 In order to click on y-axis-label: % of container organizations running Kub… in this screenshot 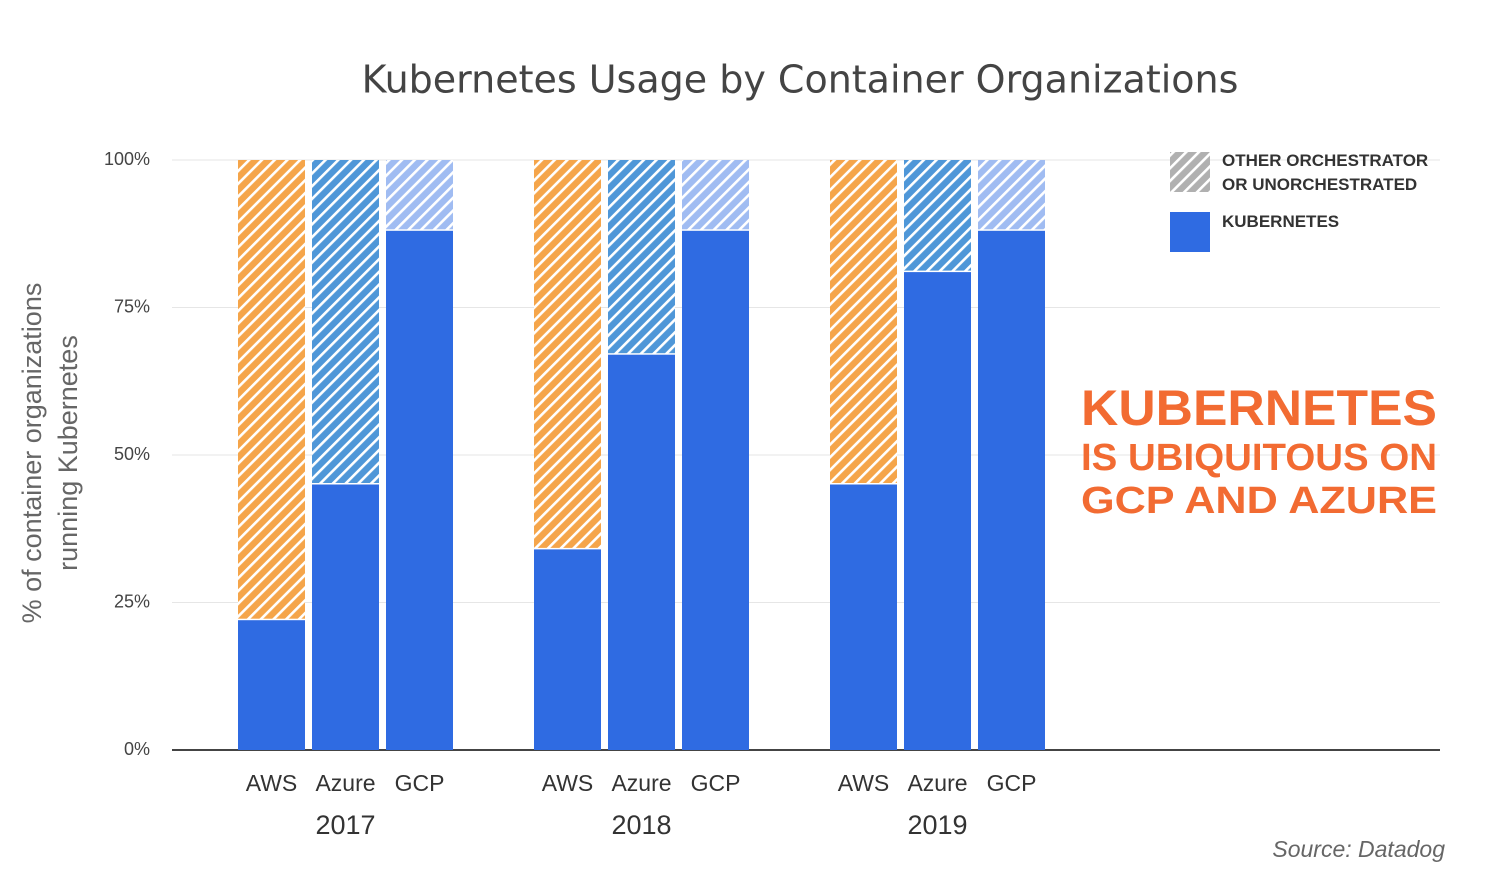, I will do `click(50, 453)`.